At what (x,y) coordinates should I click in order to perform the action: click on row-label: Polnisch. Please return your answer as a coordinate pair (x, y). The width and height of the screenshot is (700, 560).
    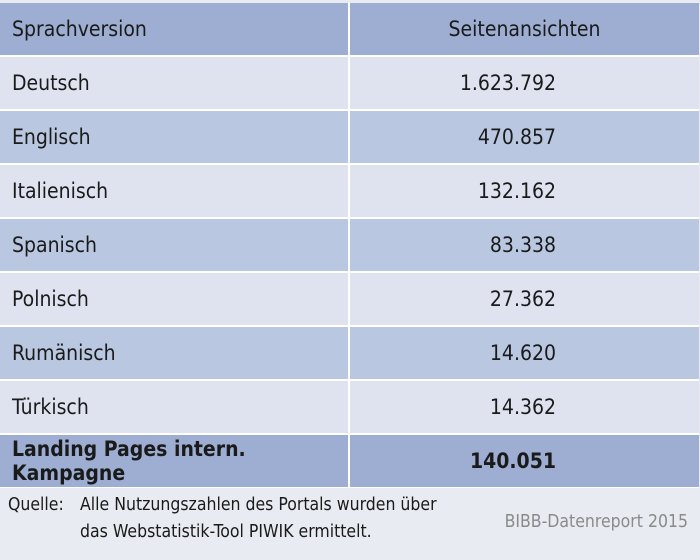
    Looking at the image, I should click on (175, 300).